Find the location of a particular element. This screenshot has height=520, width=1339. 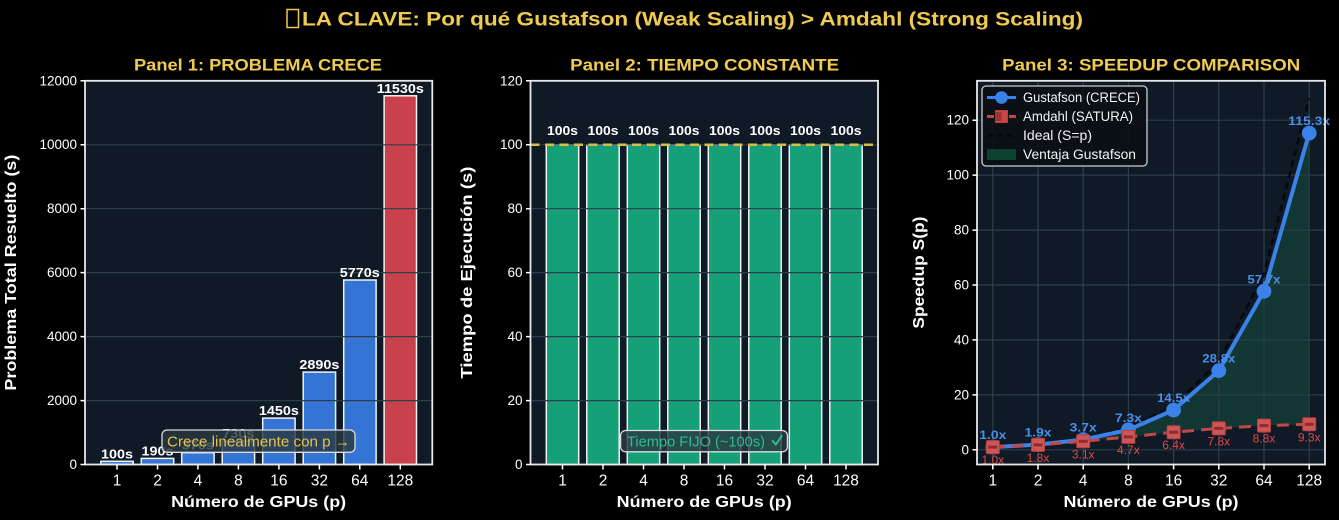

svg-text: 1450s is located at coordinates (279, 410).